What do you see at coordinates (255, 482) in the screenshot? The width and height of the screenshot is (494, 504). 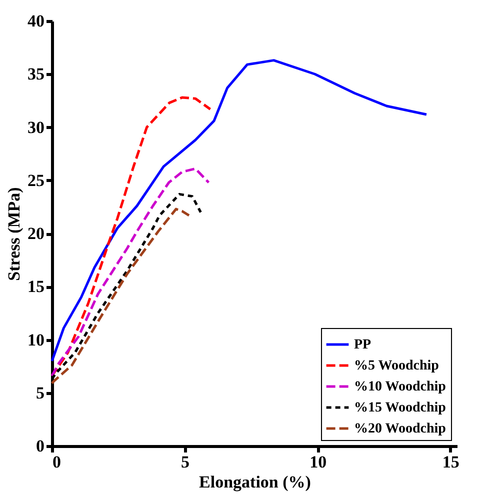 I see `x-axis-title: Elongation (%)` at bounding box center [255, 482].